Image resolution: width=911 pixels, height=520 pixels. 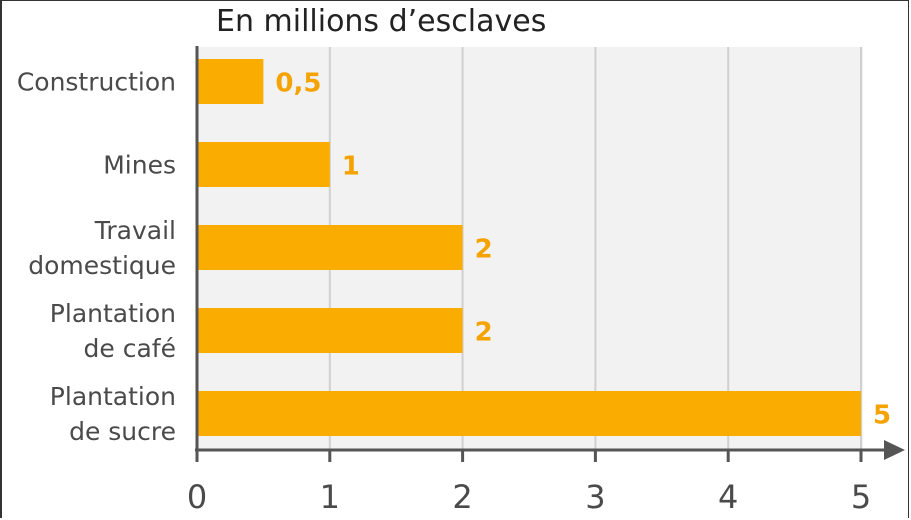 What do you see at coordinates (861, 497) in the screenshot?
I see `x-tick-label: 5` at bounding box center [861, 497].